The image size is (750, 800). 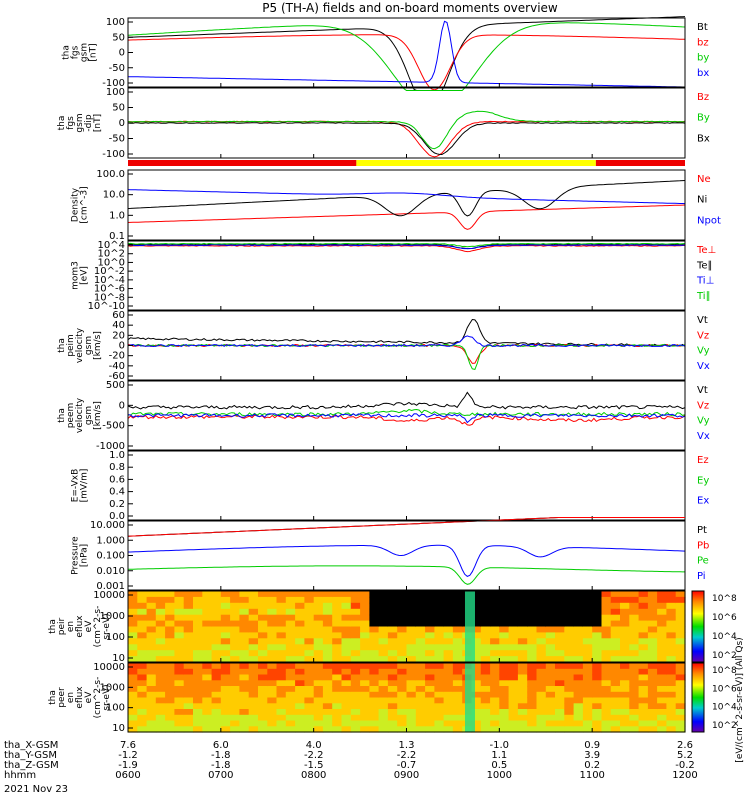 I want to click on y-tick-label: 0.2, so click(x=117, y=504).